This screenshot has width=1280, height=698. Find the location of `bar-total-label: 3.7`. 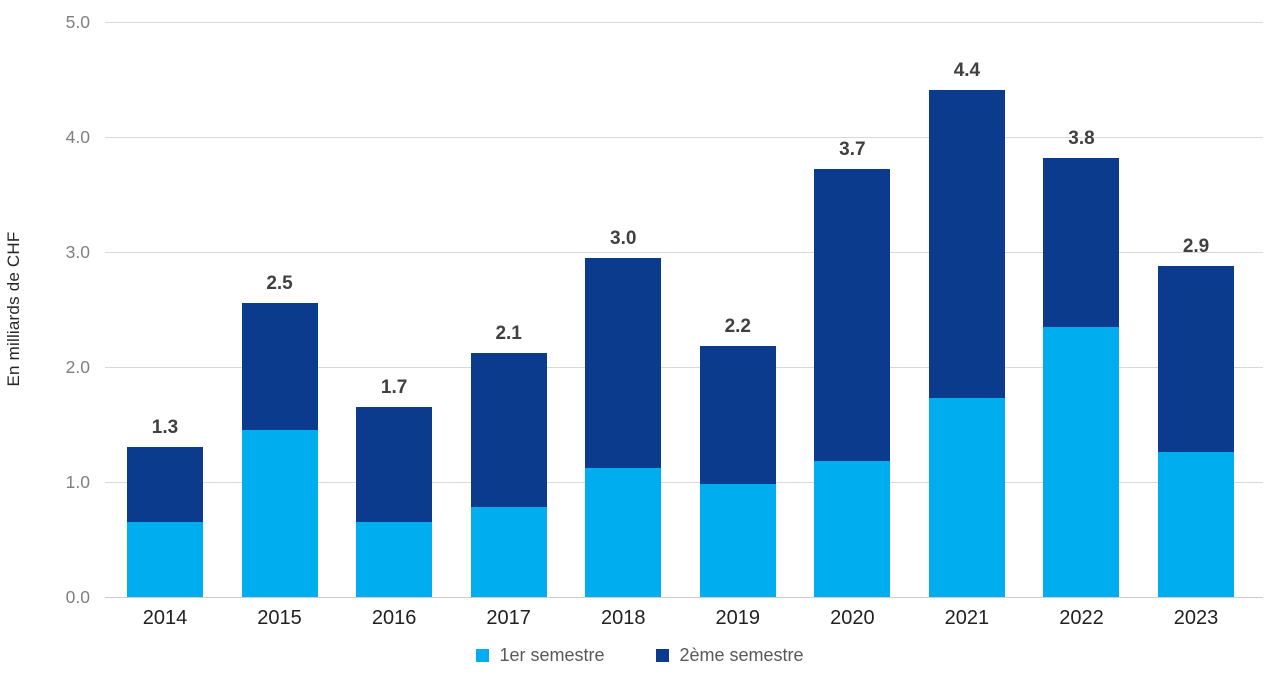

bar-total-label: 3.7 is located at coordinates (852, 149).